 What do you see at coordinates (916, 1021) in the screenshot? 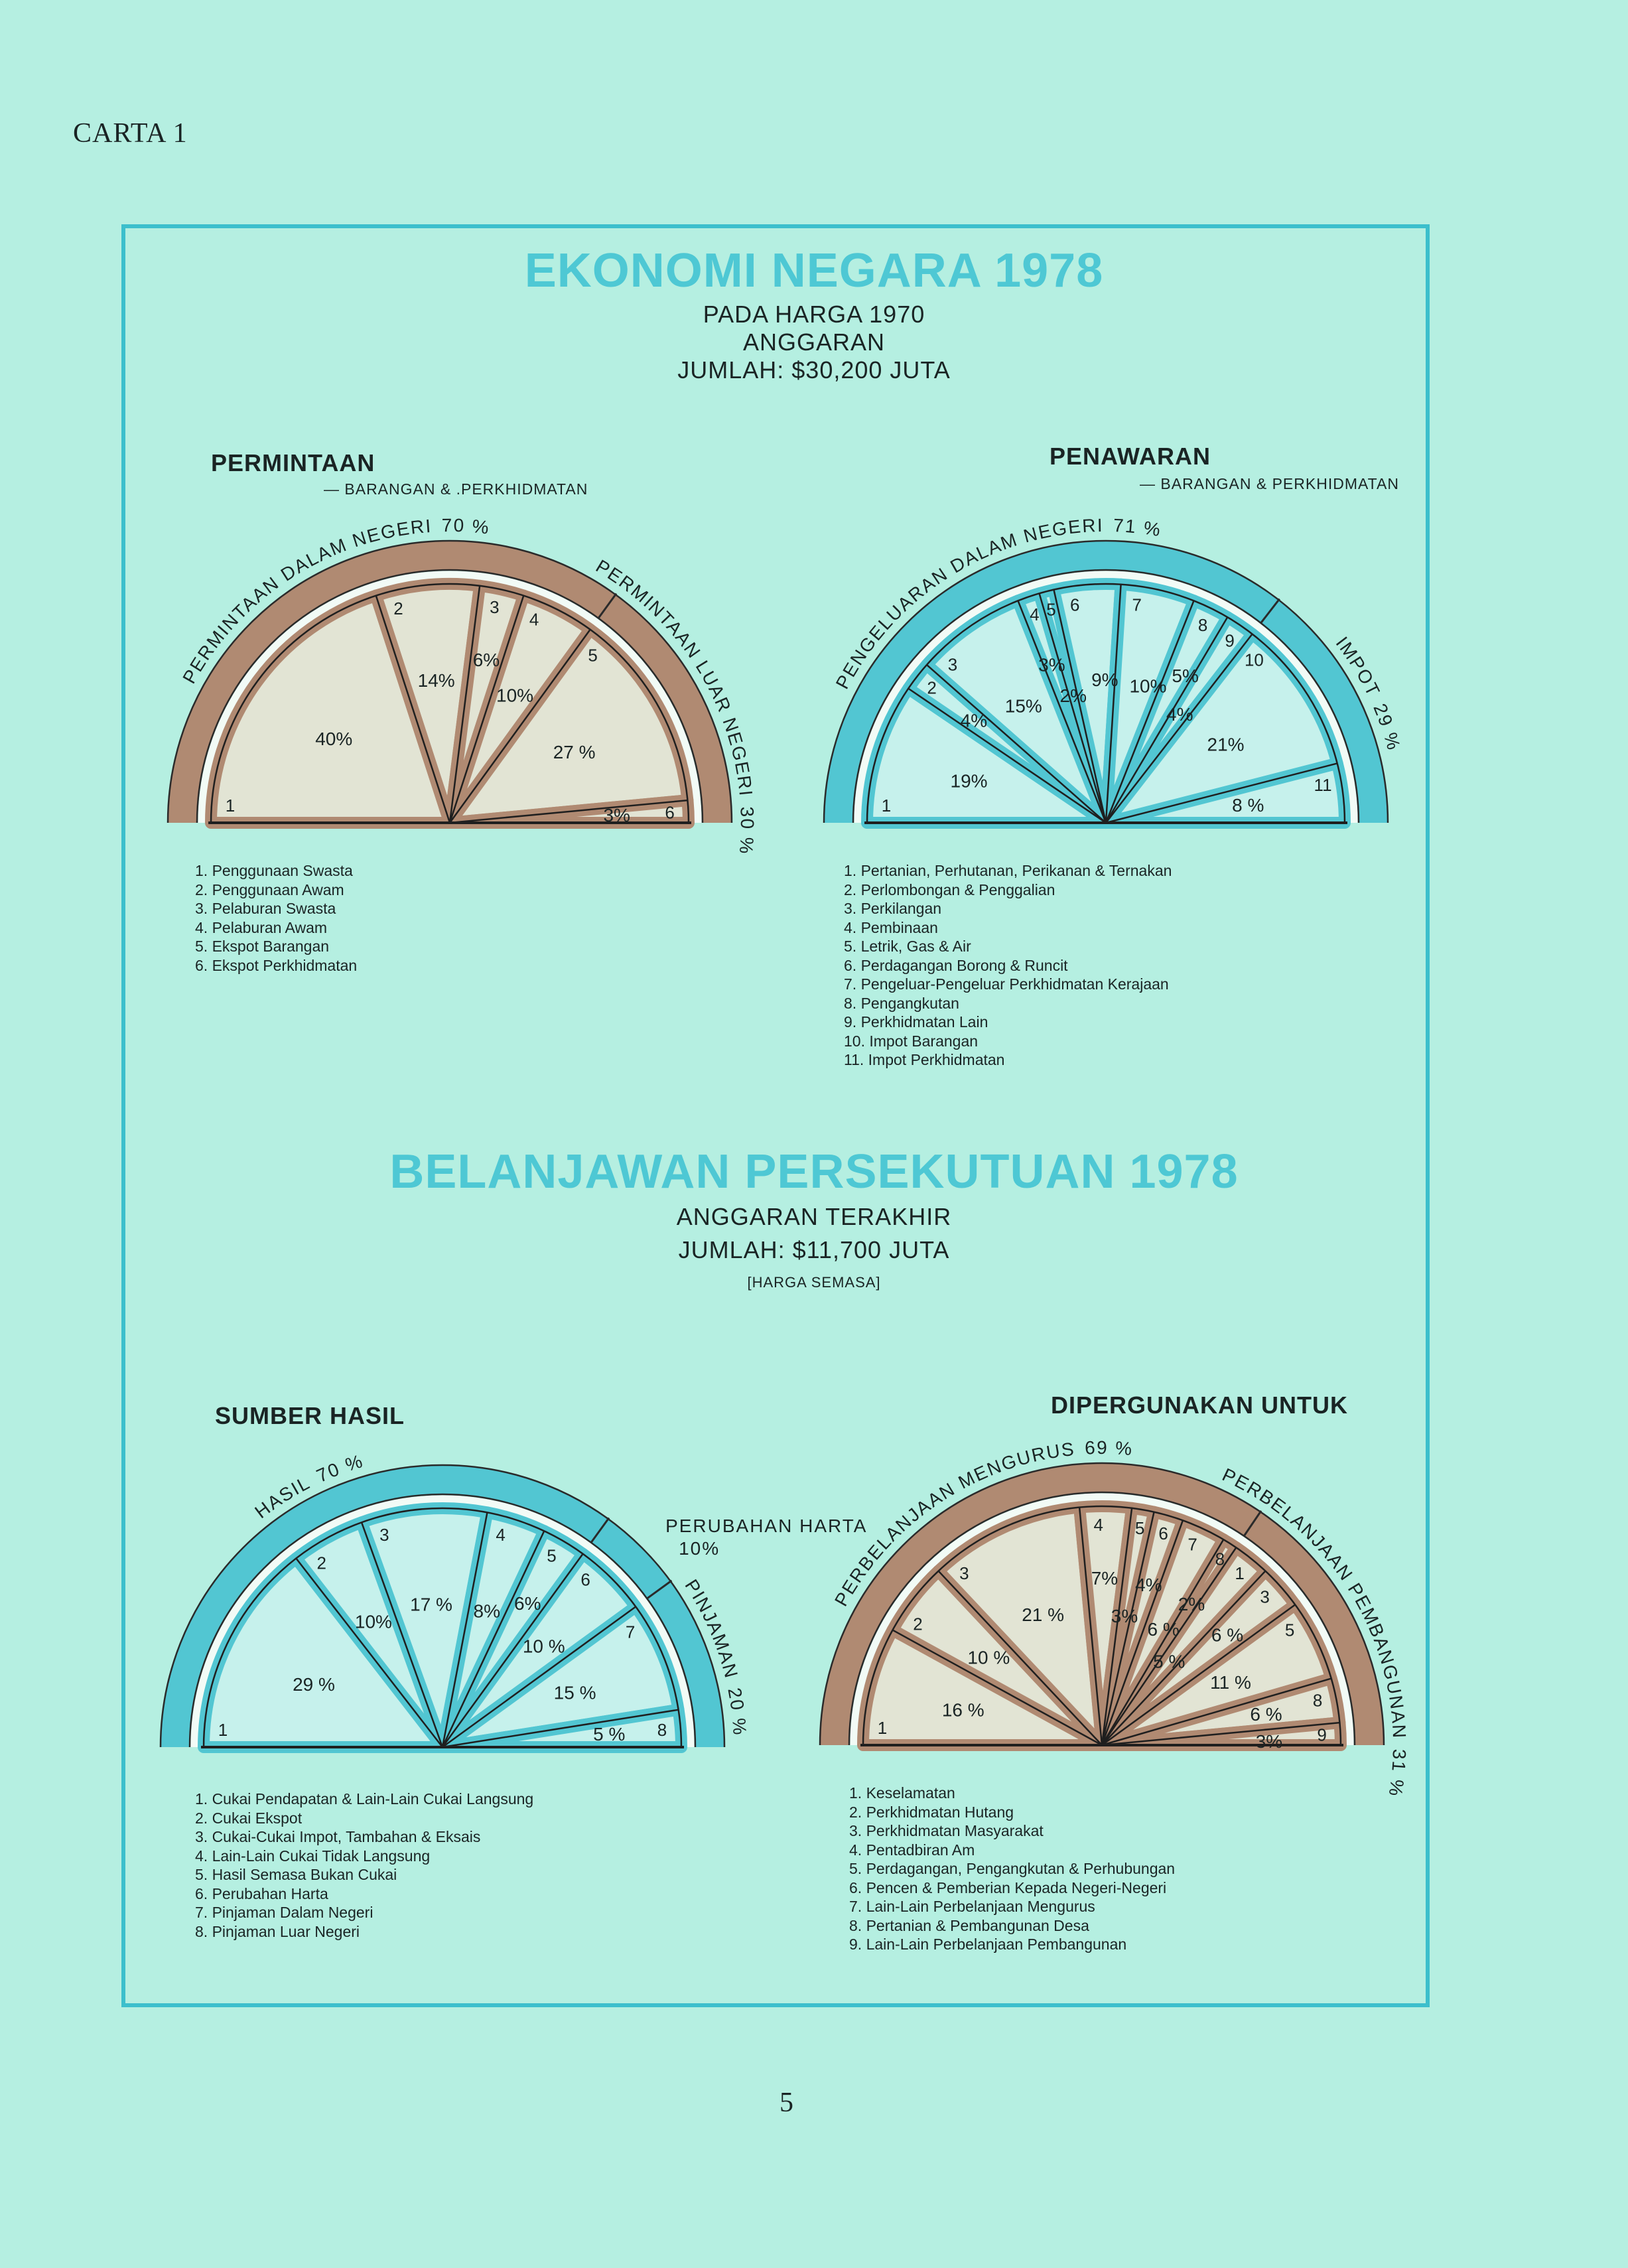
I see `legend-item: 9. Perkhidmatan Lain` at bounding box center [916, 1021].